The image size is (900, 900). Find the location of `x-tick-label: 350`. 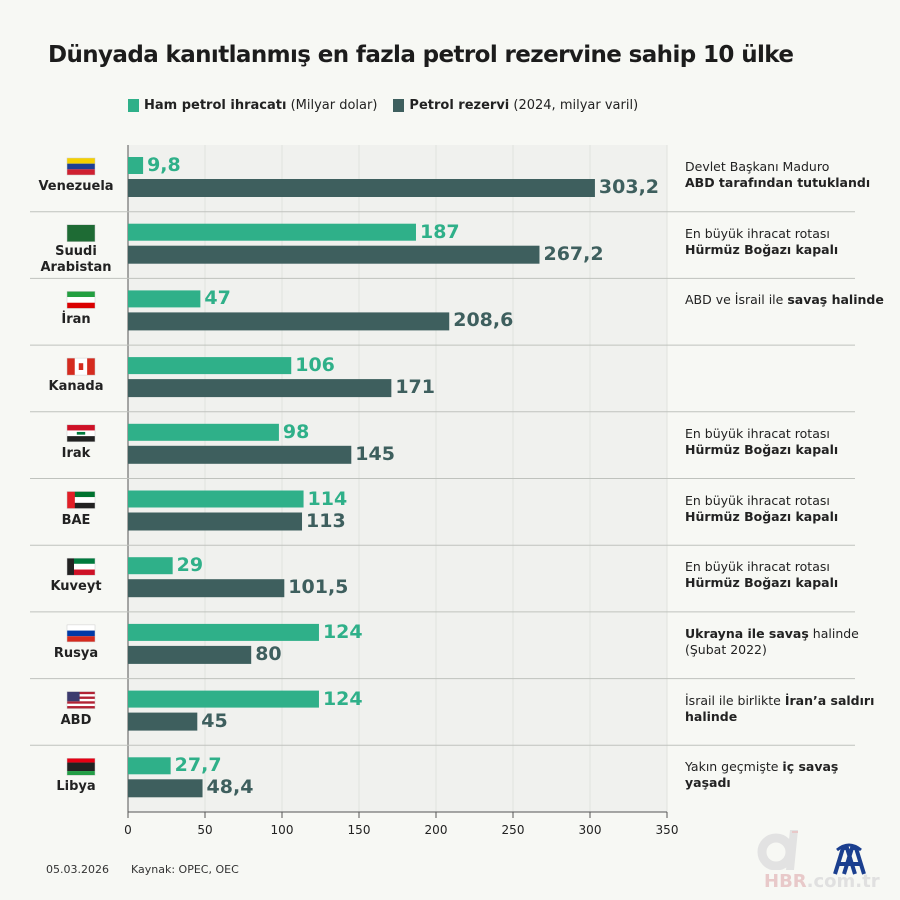

x-tick-label: 350 is located at coordinates (667, 830).